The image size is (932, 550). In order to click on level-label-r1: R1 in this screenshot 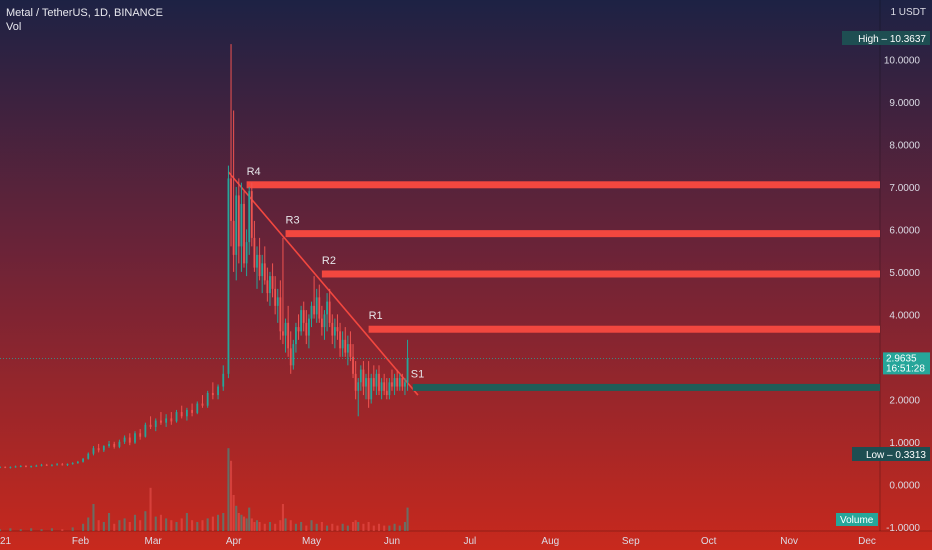, I will do `click(376, 316)`.